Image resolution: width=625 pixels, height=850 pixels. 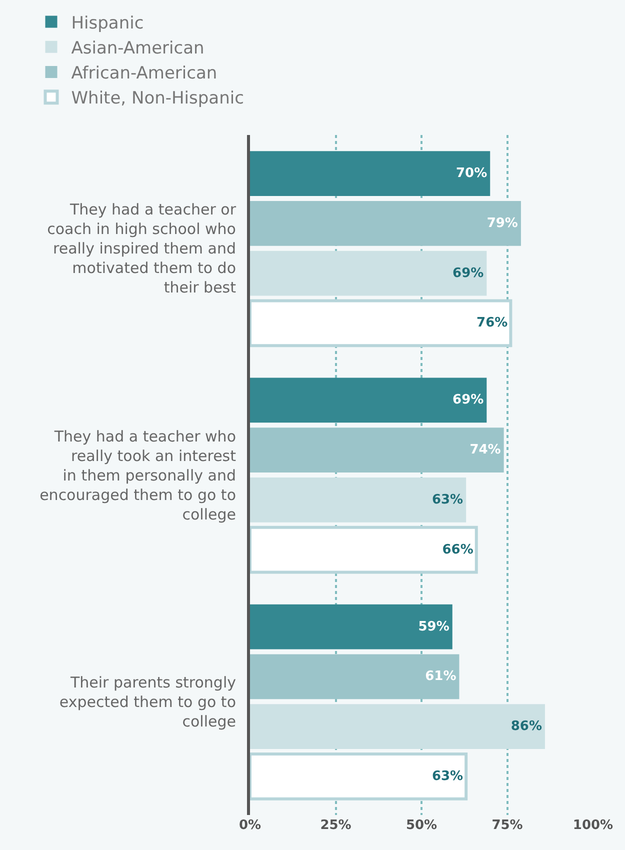 I want to click on legend-label: African-American, so click(x=144, y=74).